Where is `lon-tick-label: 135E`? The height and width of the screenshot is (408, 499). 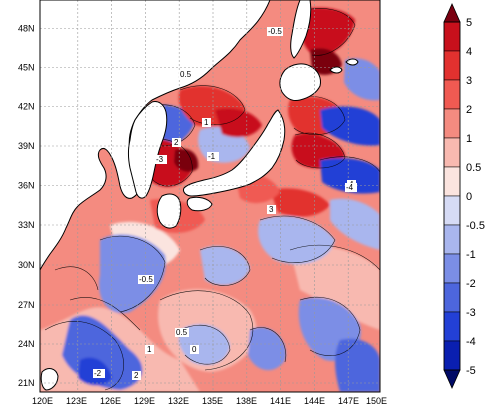 lon-tick-label: 135E is located at coordinates (212, 401).